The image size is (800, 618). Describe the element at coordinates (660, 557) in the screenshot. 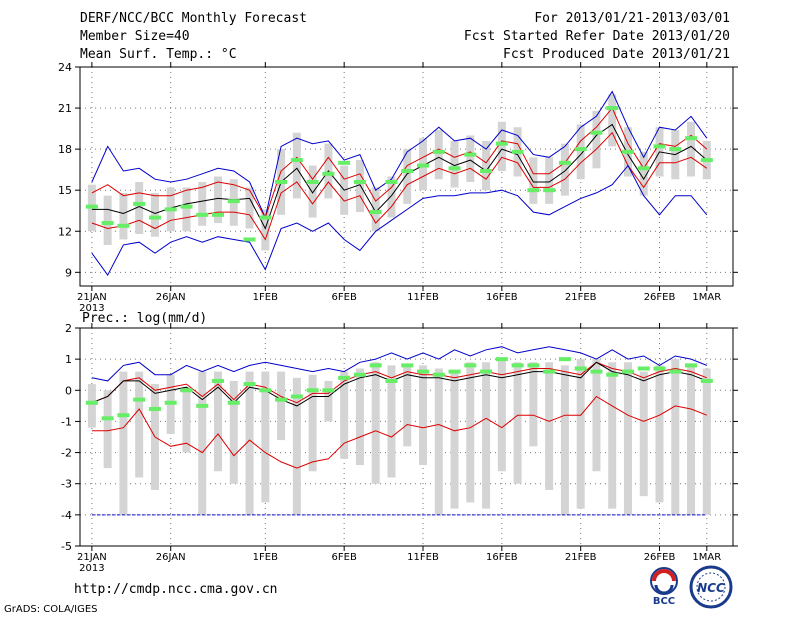

I see `prec-xtick-label: 26FEB` at that location.